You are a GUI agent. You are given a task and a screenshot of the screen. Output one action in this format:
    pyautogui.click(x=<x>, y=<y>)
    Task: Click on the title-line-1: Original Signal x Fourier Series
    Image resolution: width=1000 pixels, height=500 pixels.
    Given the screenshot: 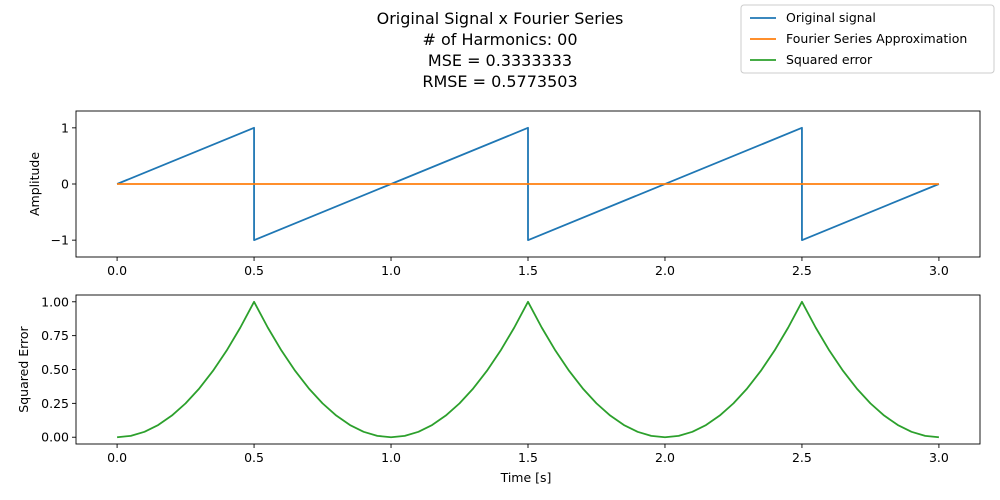 What is the action you would take?
    pyautogui.click(x=500, y=18)
    